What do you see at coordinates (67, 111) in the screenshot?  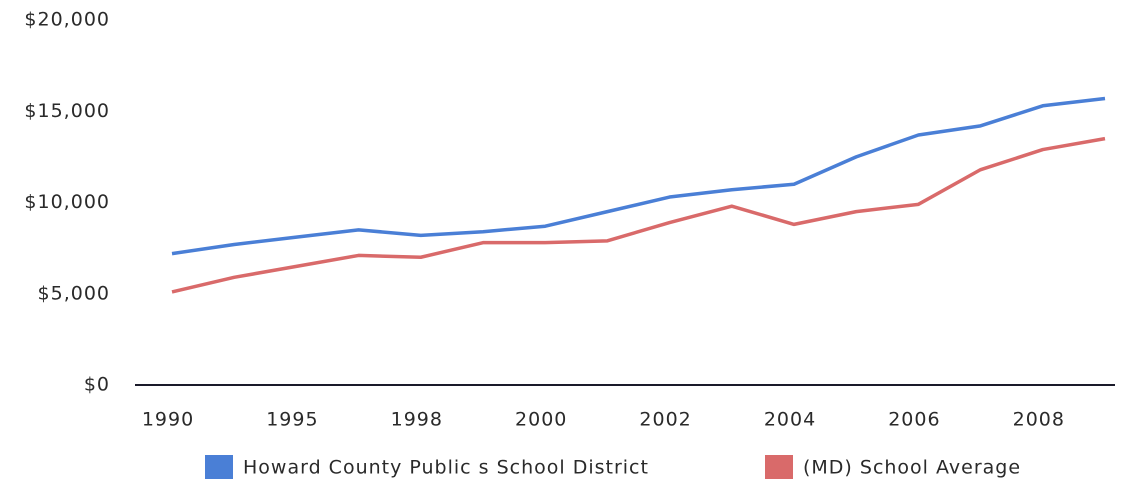 I see `y-tick-label: $15,000` at bounding box center [67, 111].